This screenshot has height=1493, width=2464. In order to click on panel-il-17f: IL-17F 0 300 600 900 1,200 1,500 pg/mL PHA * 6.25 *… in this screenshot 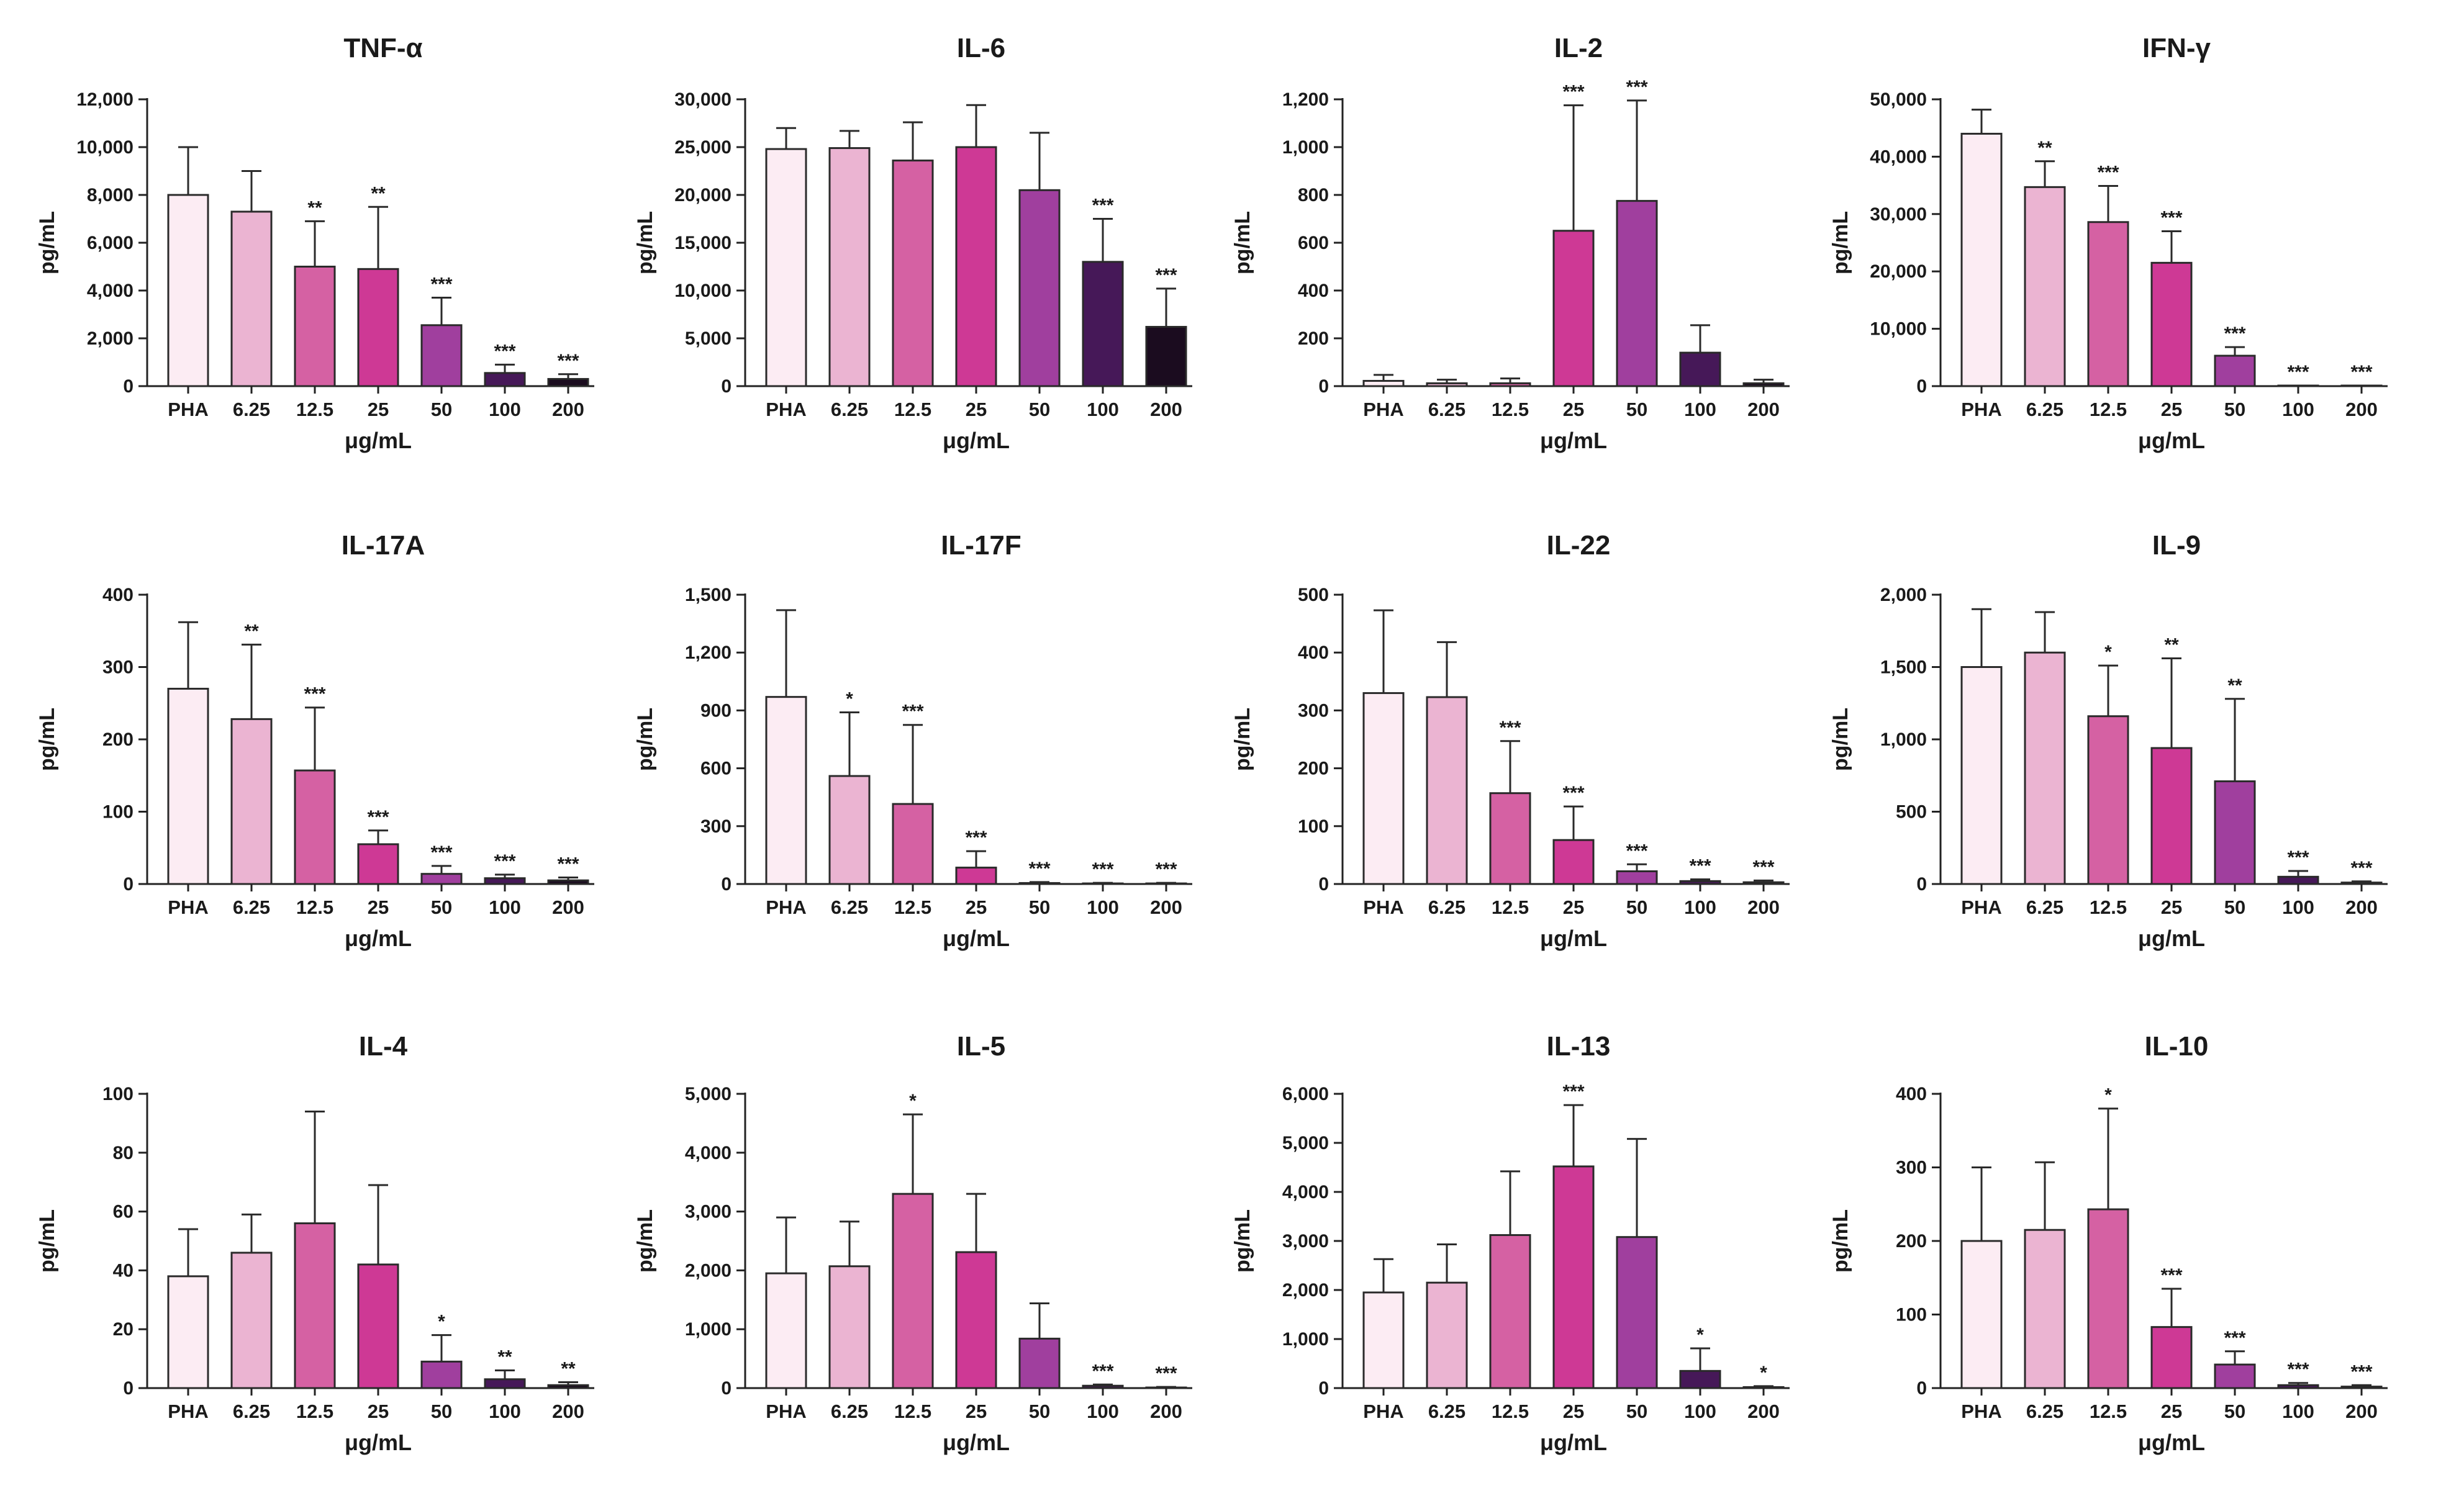, I will do `click(913, 740)`.